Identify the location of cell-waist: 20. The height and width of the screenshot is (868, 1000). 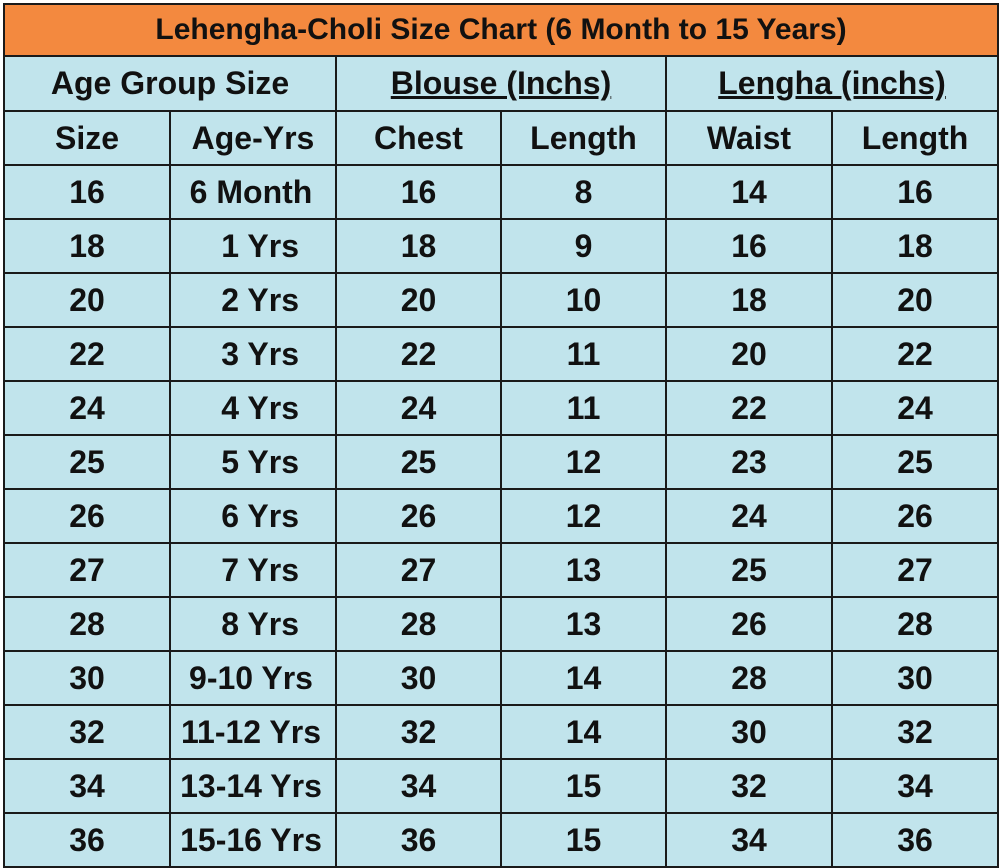
(749, 354).